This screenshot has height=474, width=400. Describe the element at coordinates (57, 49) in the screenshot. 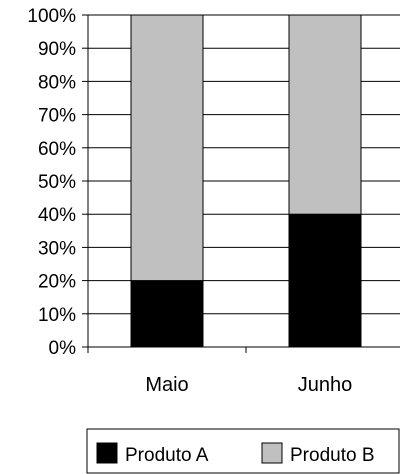

I see `y-tick-label: 90%` at that location.